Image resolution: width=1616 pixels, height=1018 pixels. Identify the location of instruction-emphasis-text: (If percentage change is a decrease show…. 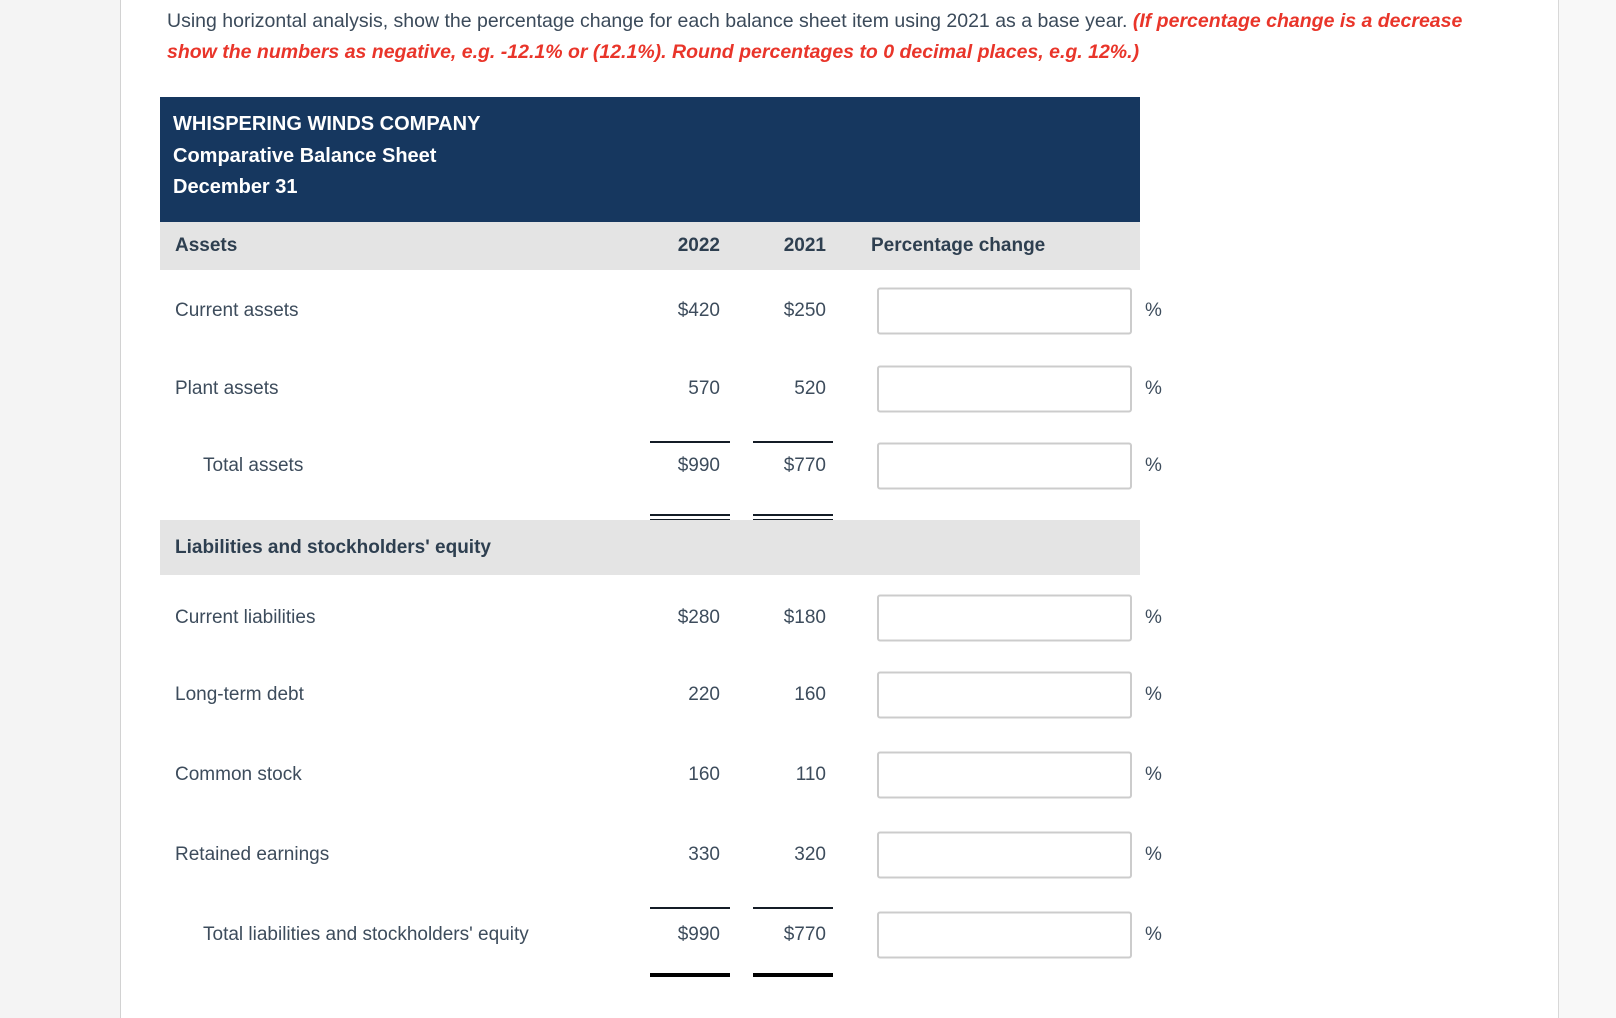
(815, 36).